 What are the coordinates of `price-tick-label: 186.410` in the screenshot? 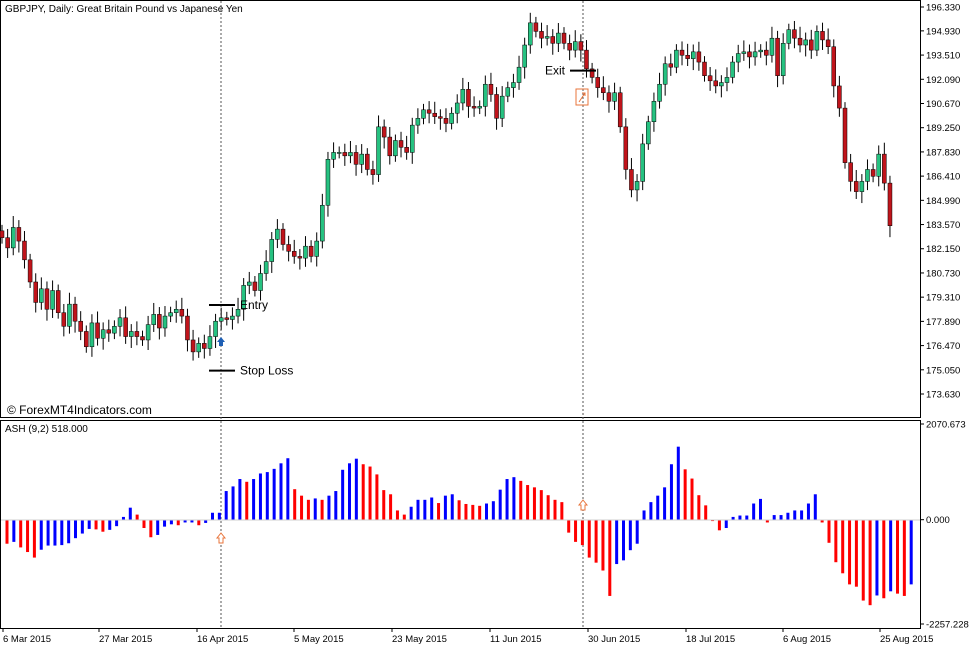 It's located at (943, 177).